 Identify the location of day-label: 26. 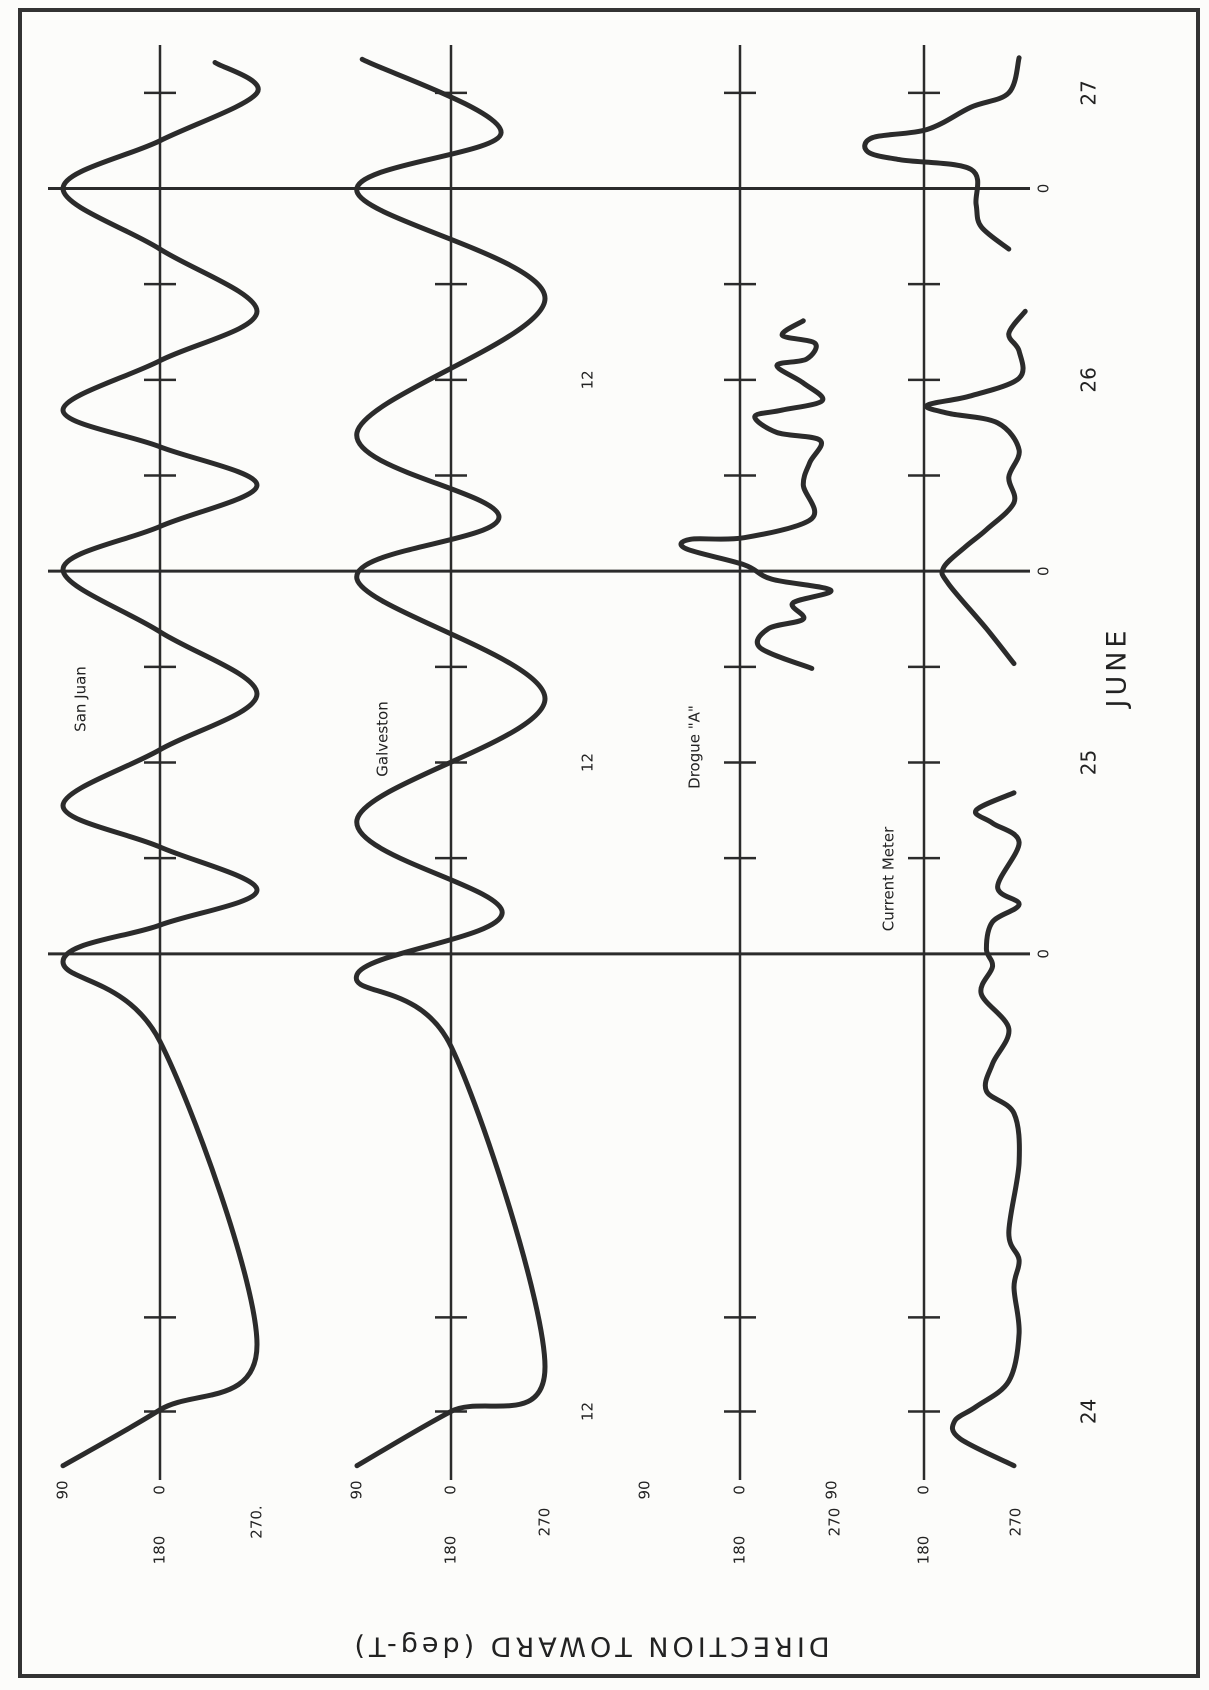
(1089, 379).